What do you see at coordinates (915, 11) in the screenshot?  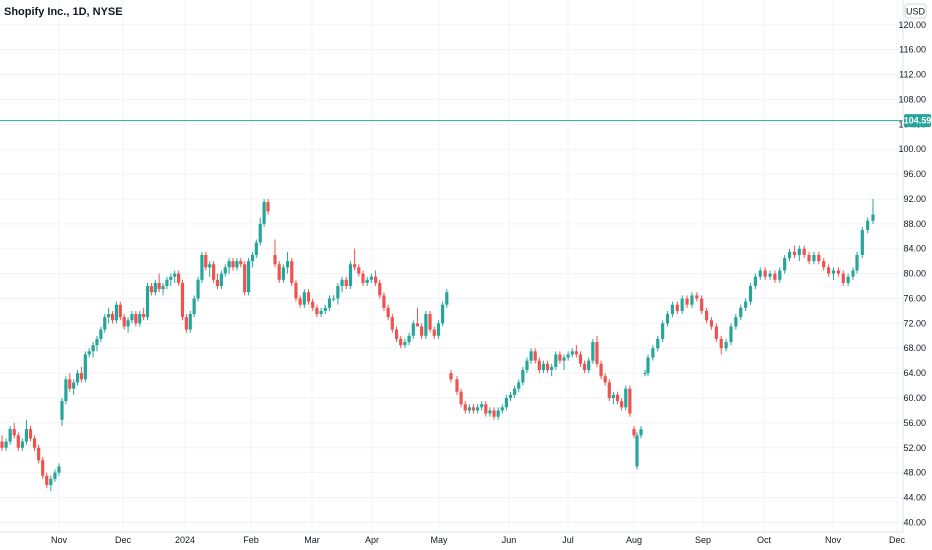 I see `currency-badge: USD` at bounding box center [915, 11].